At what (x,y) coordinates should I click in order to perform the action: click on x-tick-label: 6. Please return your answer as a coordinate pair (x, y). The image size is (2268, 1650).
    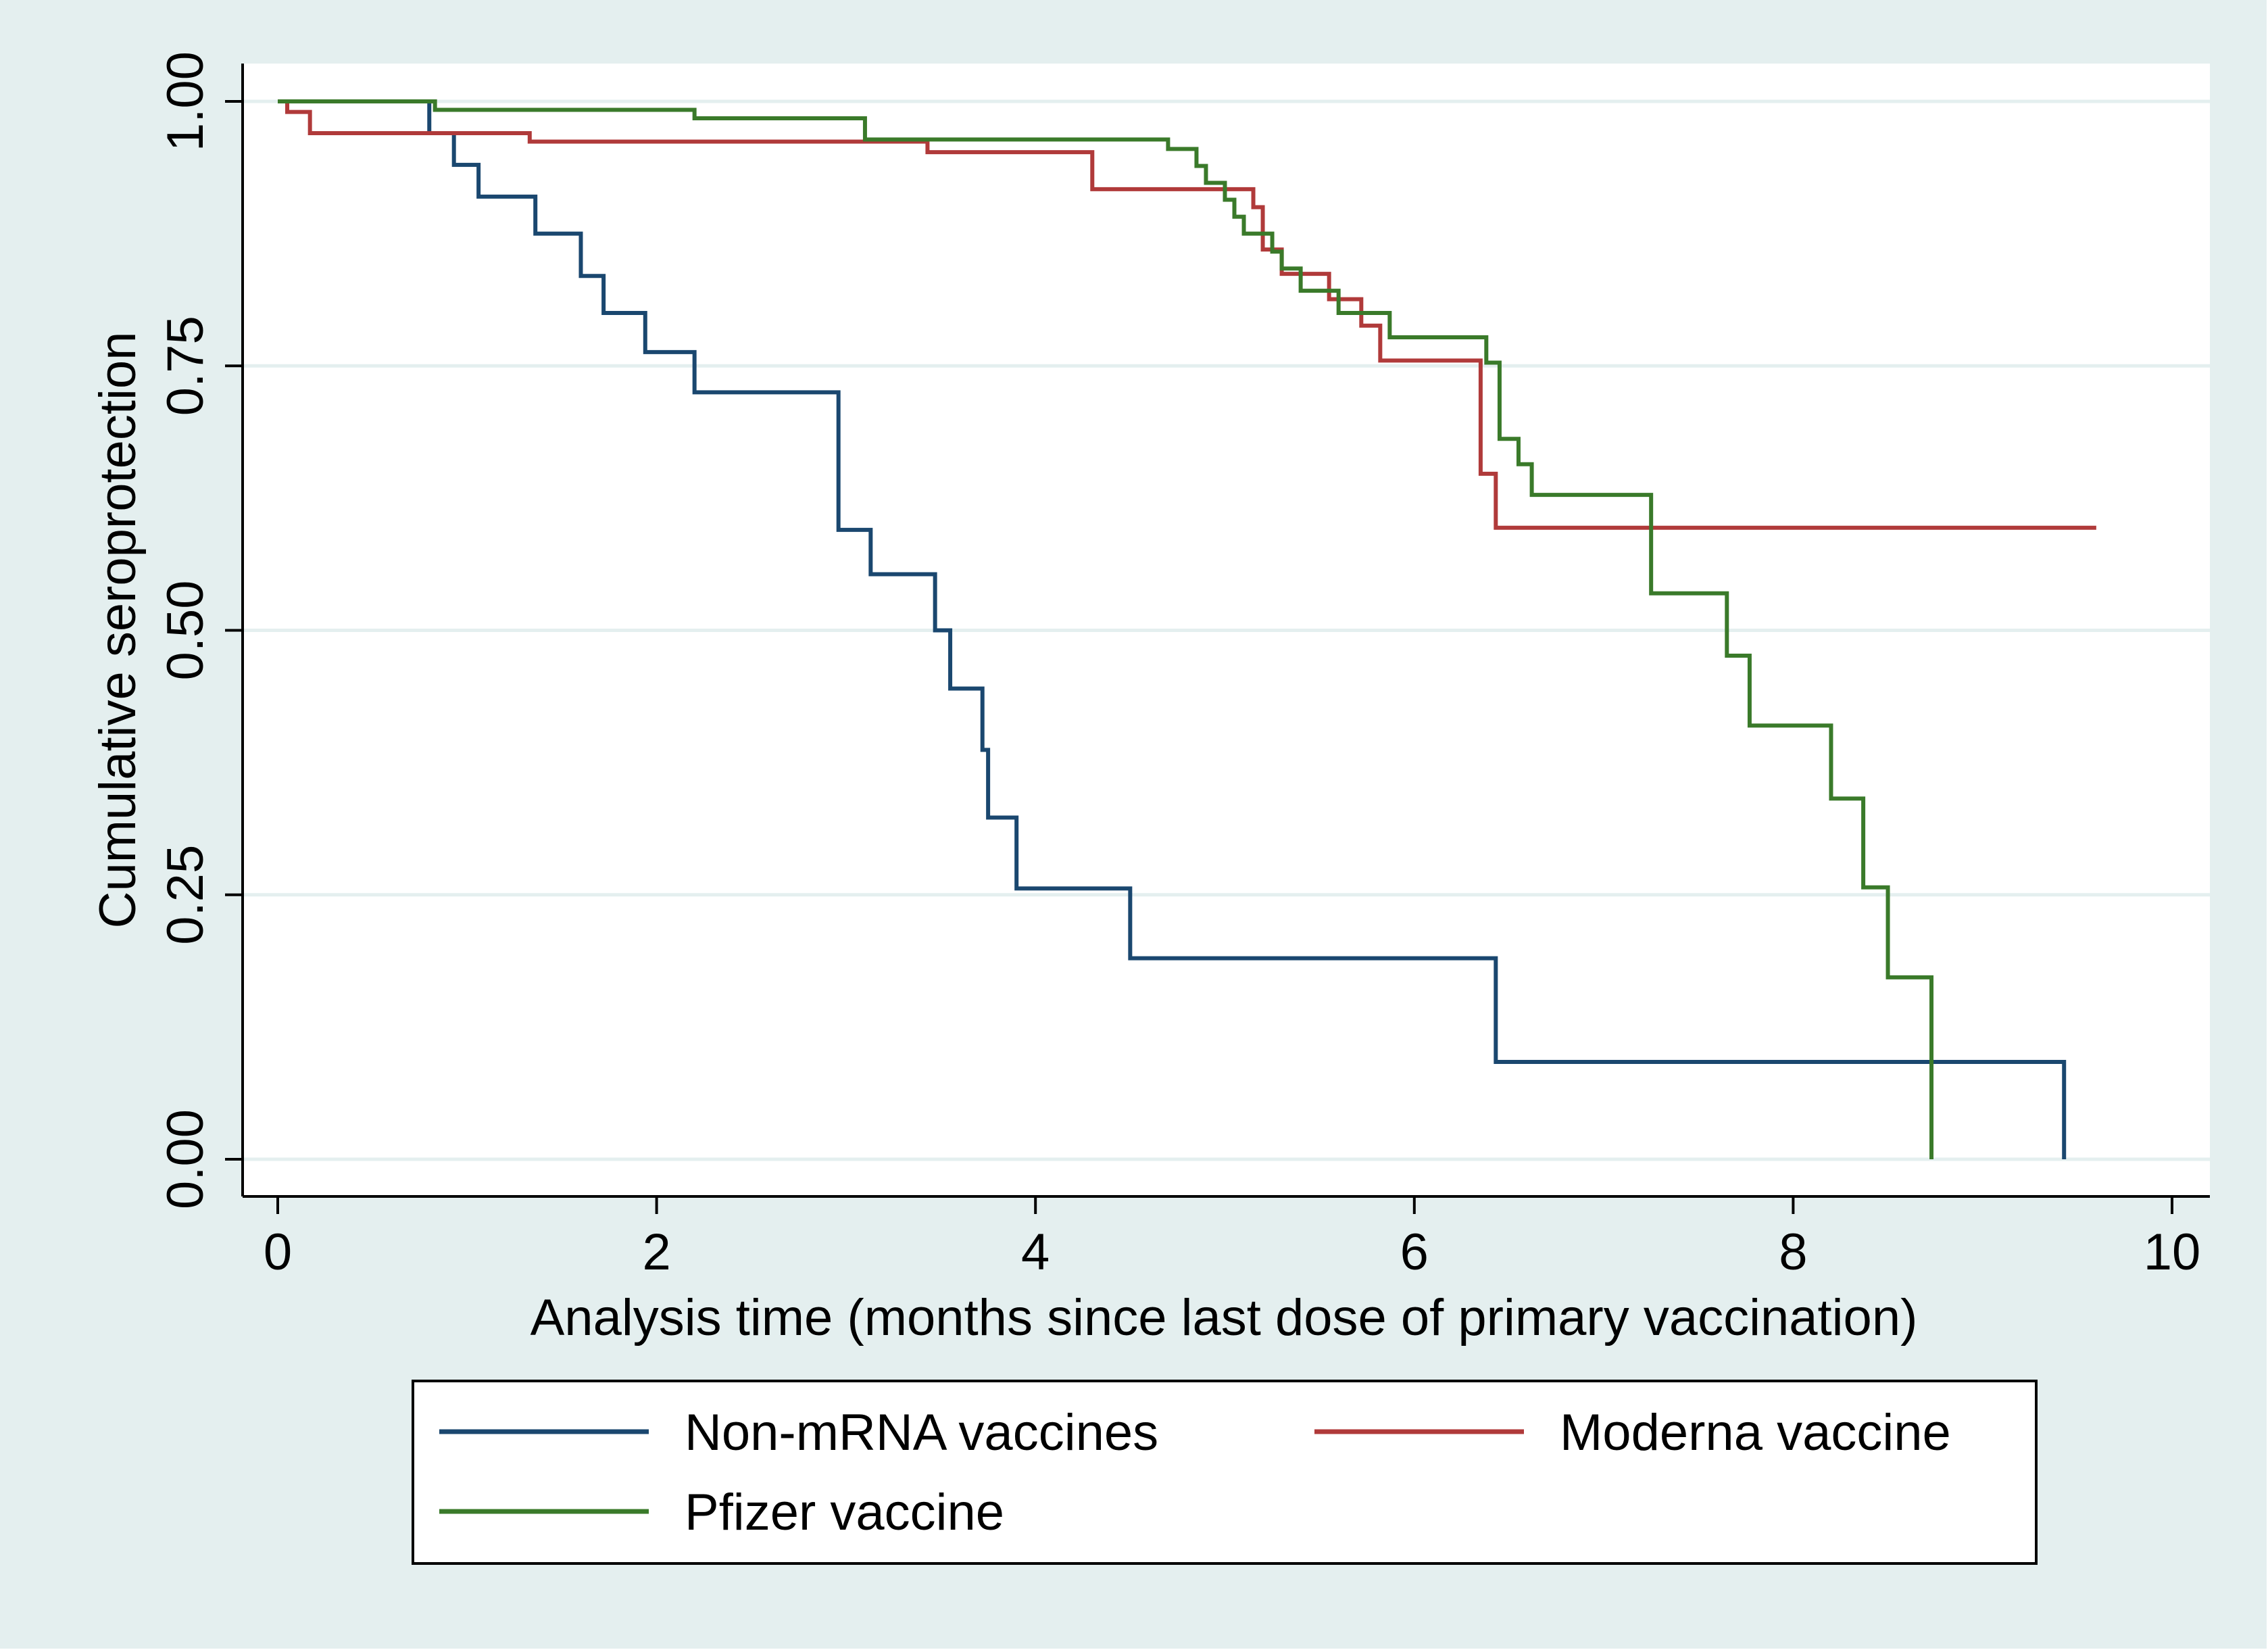
    Looking at the image, I should click on (1414, 1252).